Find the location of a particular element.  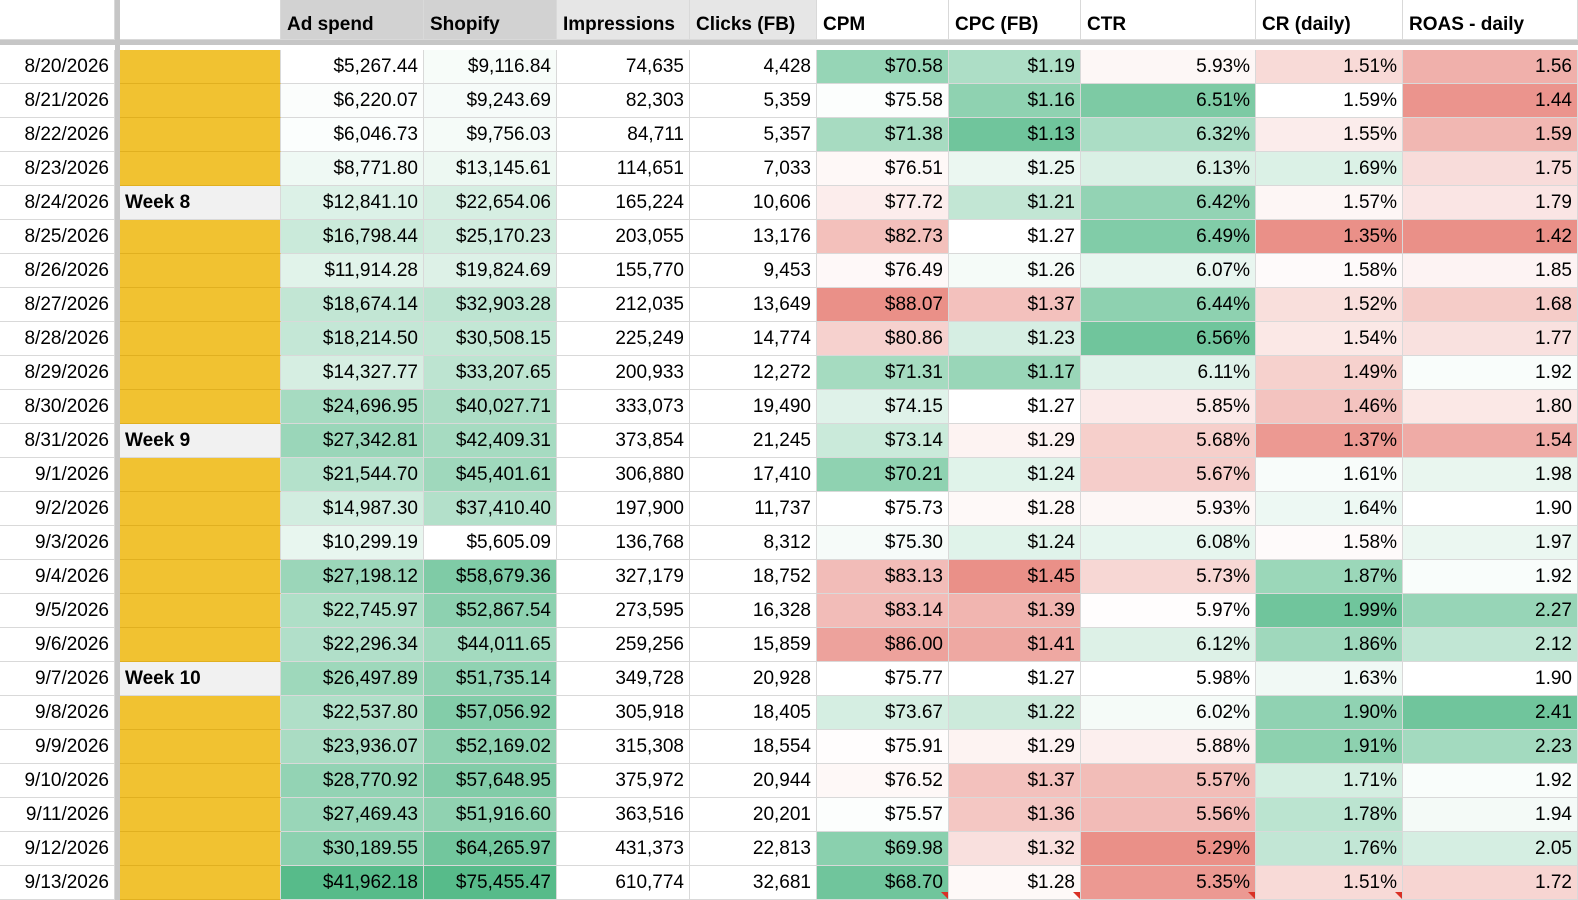

cell-cr: 1.71% is located at coordinates (1329, 781).